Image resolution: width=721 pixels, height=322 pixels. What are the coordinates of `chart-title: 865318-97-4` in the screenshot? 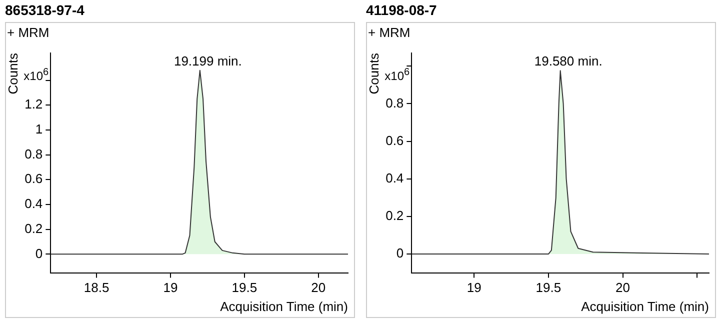 It's located at (45, 10).